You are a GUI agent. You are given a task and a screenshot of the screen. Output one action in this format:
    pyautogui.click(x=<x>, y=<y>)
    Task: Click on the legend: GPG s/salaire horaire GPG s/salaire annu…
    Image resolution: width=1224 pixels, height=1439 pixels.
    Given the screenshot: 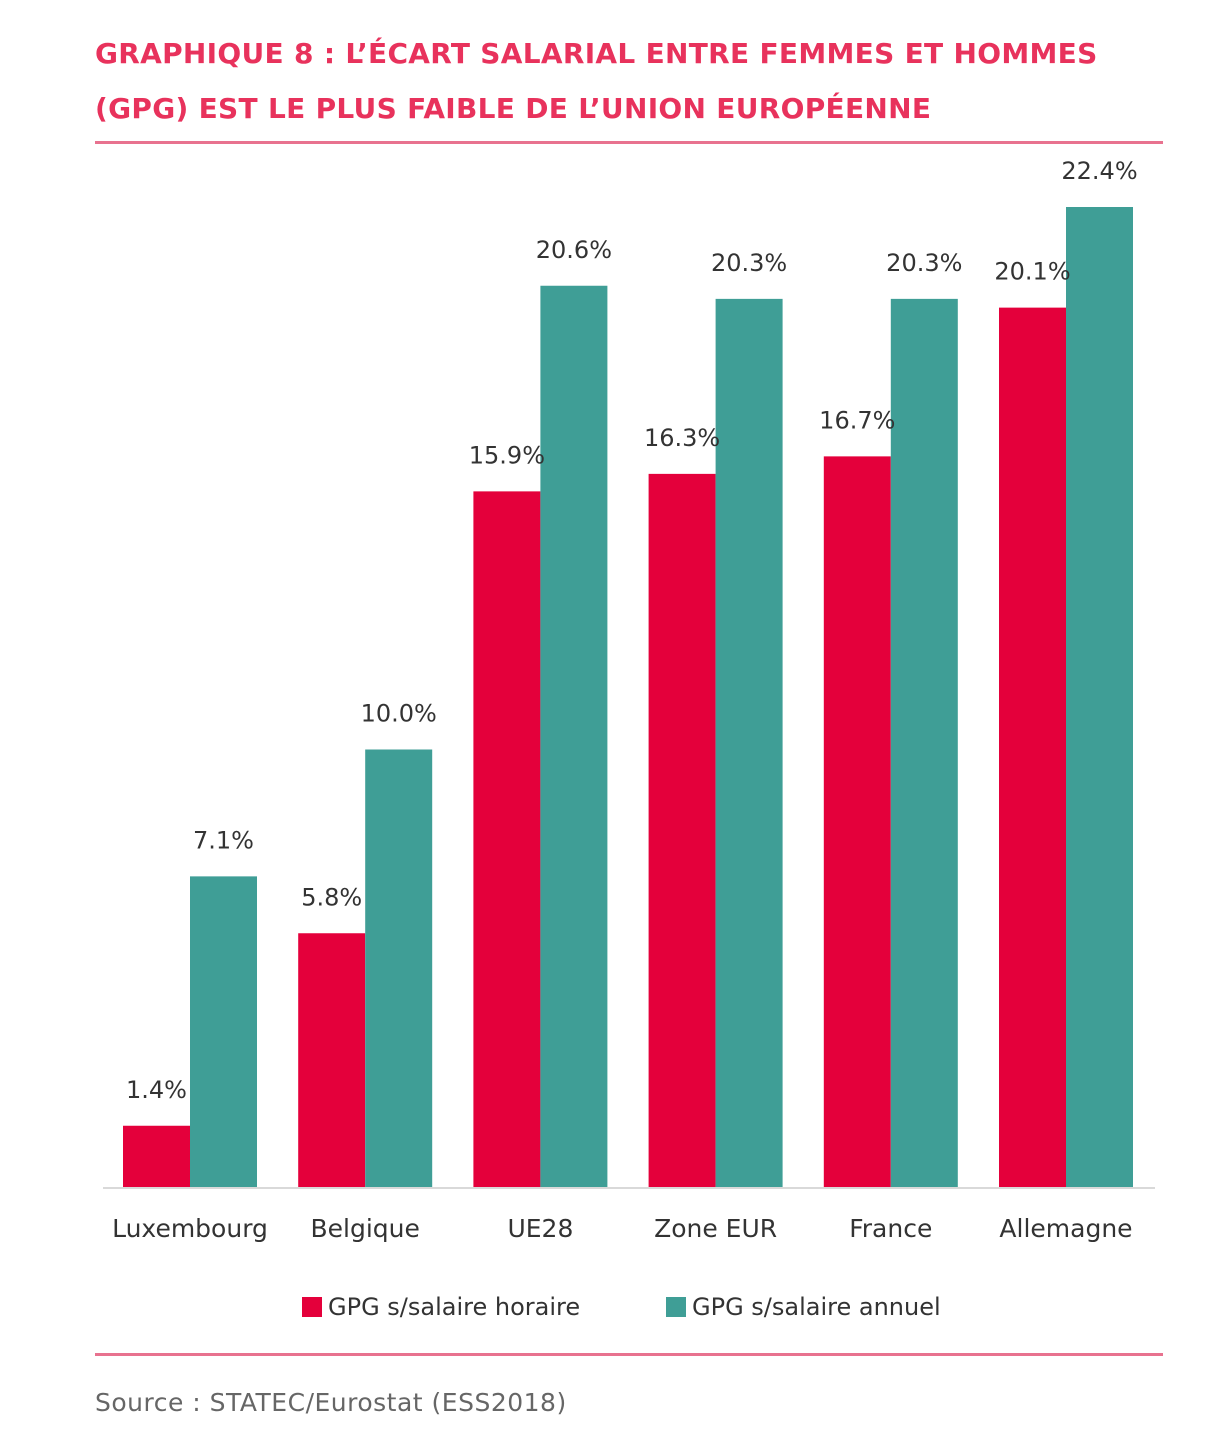 What is the action you would take?
    pyautogui.click(x=612, y=1307)
    